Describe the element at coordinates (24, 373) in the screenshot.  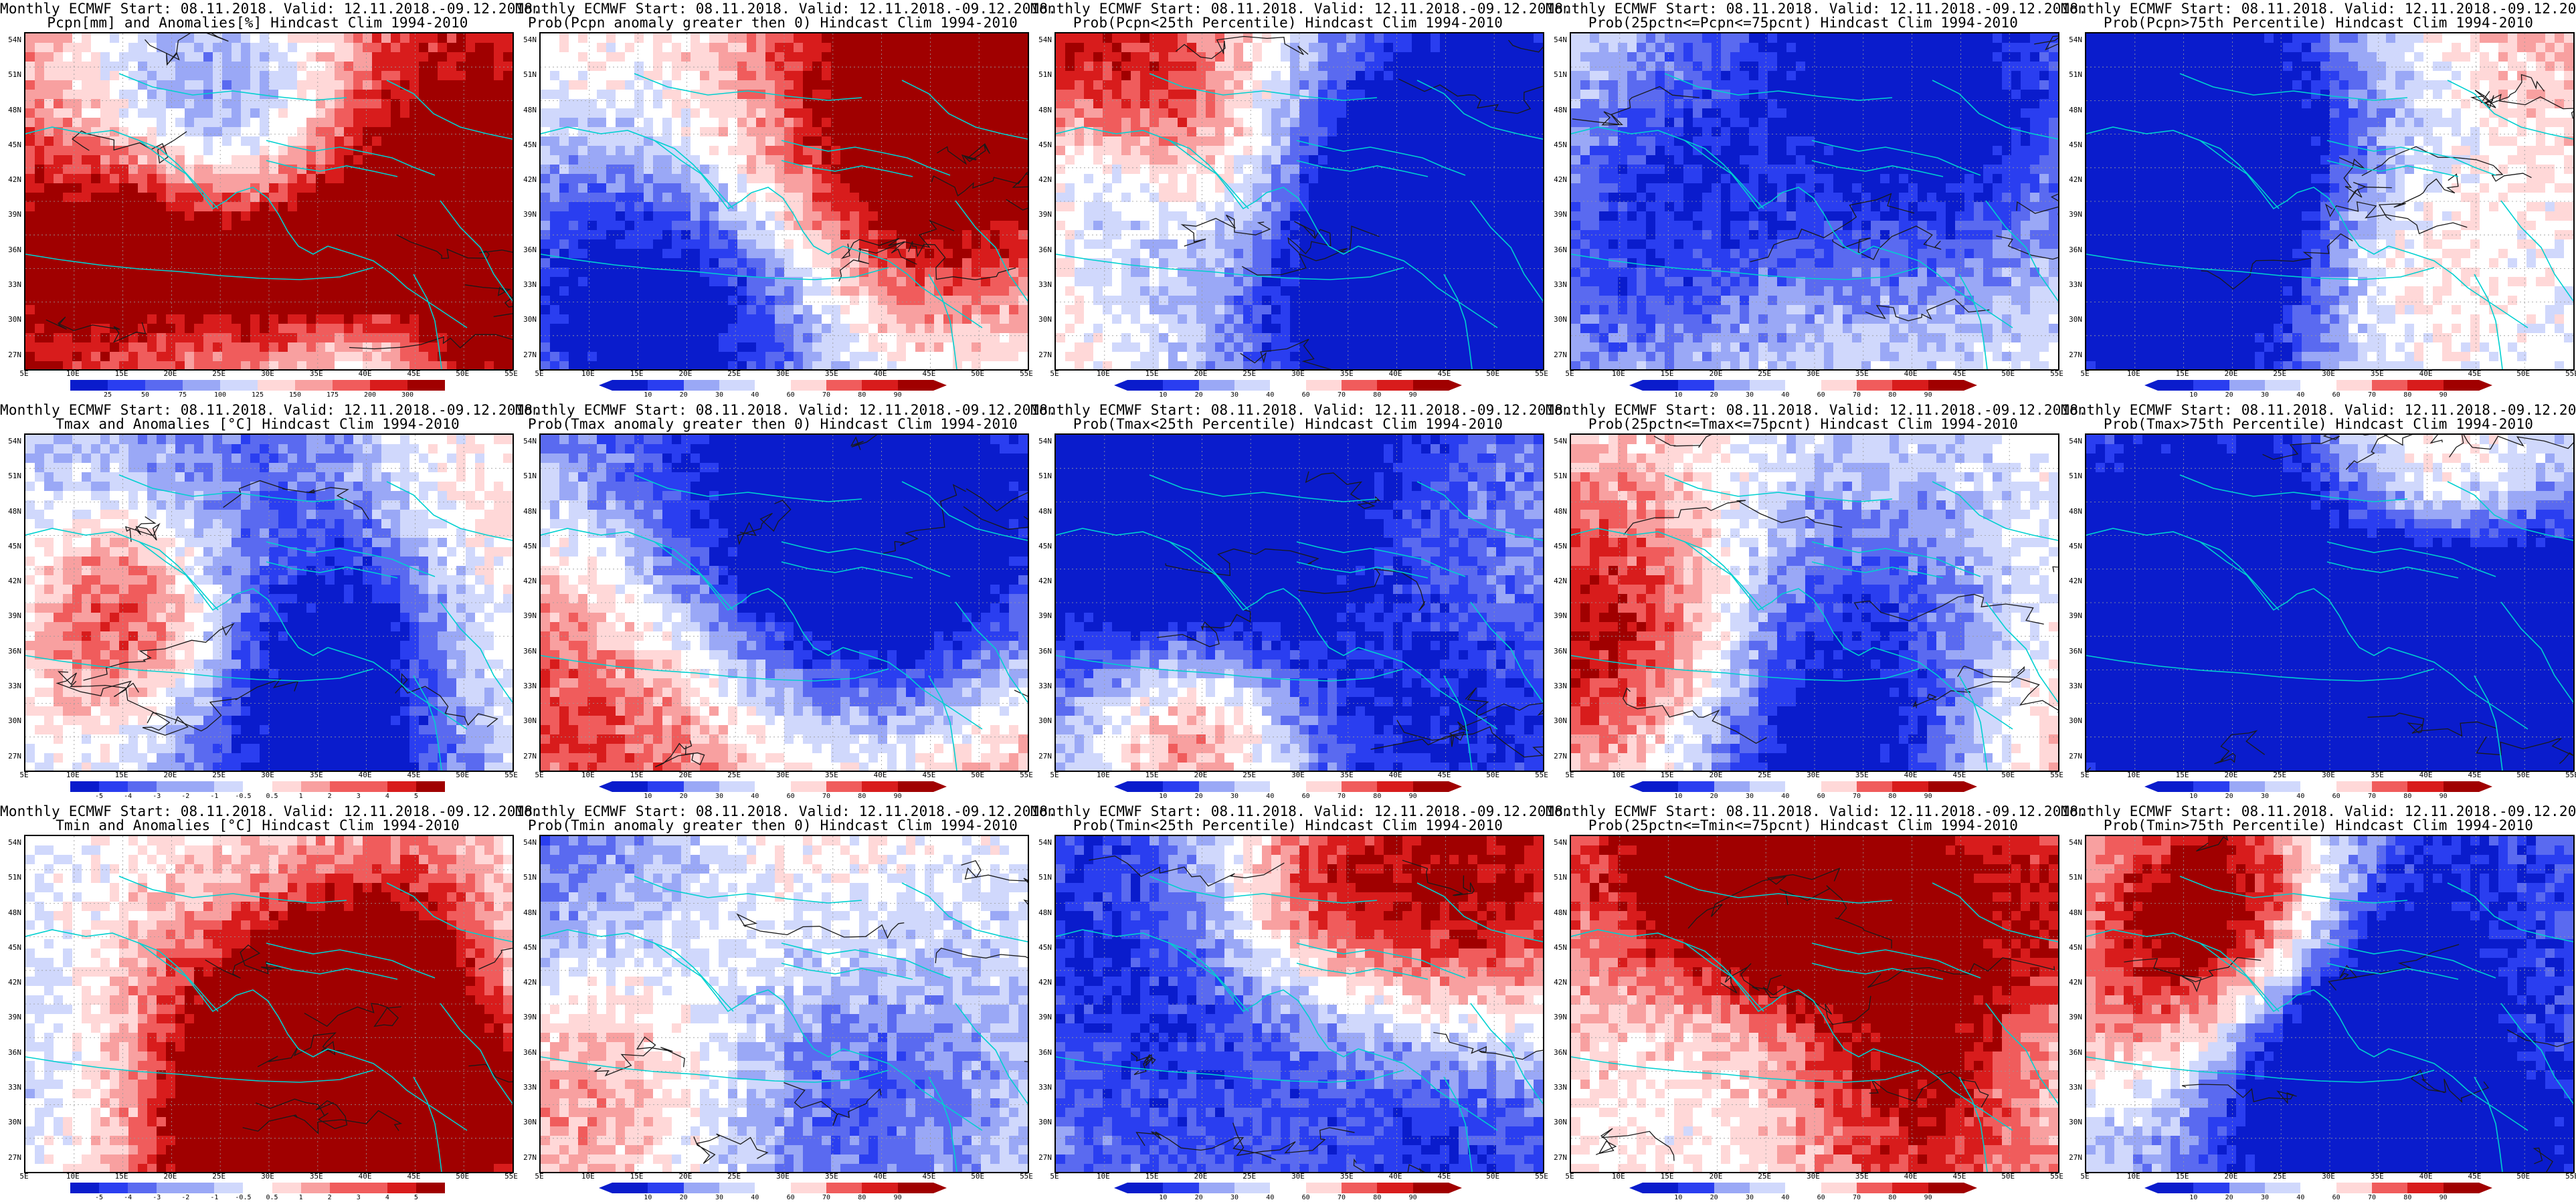
I see `lon-tick-label: 5E` at that location.